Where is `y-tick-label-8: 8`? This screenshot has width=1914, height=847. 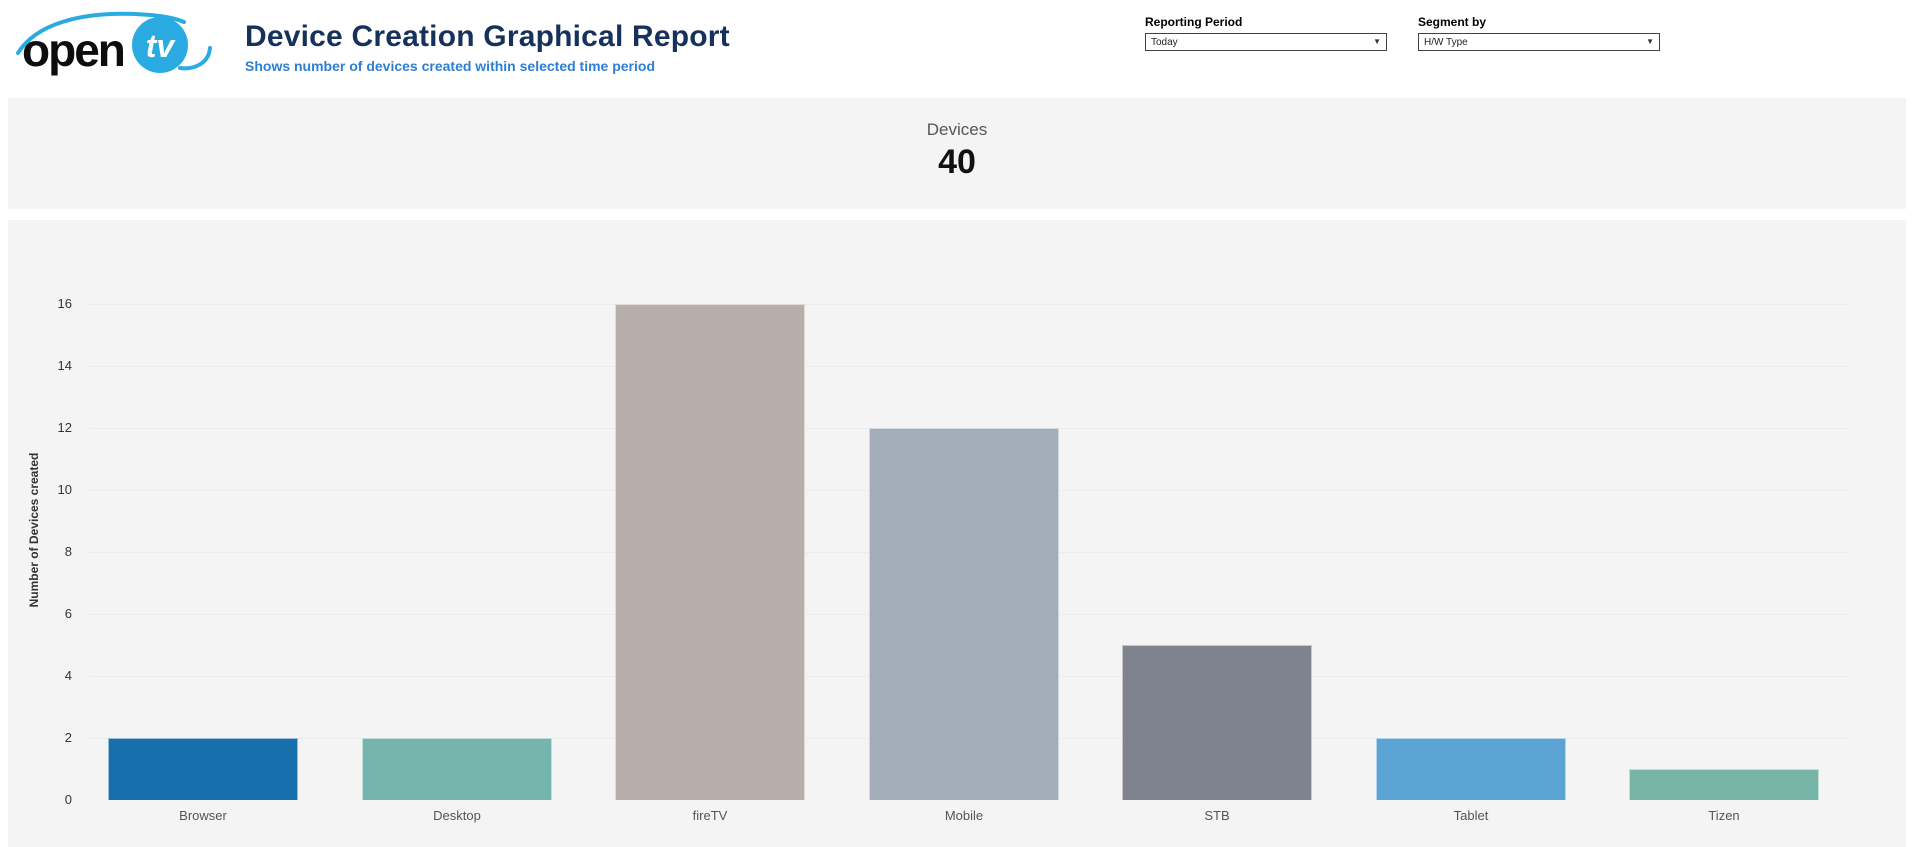 y-tick-label-8: 8 is located at coordinates (68, 551).